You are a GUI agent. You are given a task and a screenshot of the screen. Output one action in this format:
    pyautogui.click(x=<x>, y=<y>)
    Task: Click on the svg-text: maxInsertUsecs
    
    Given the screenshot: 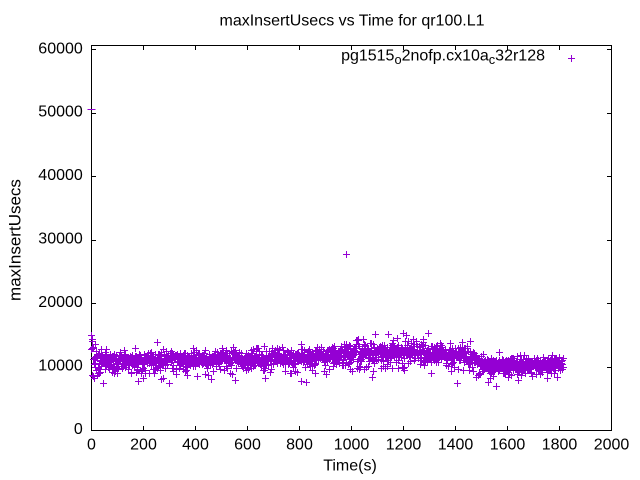 What is the action you would take?
    pyautogui.click(x=15, y=240)
    